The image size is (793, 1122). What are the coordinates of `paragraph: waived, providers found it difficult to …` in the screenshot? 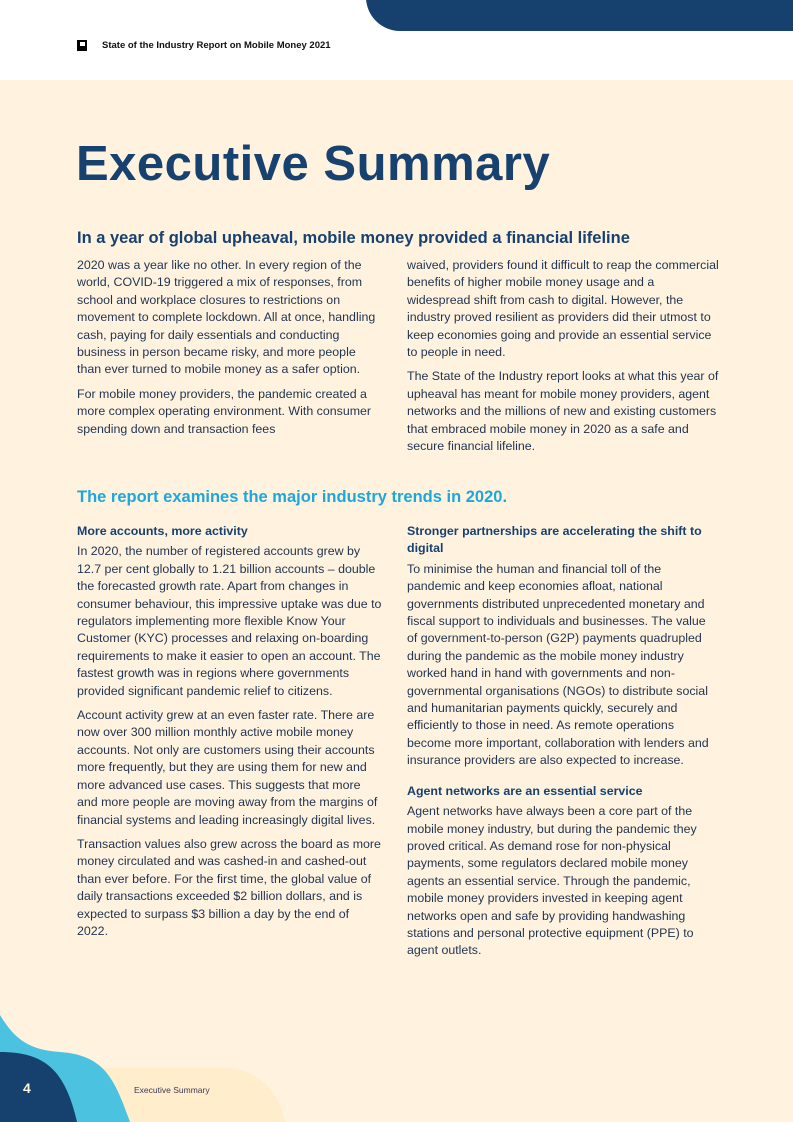 It's located at (563, 309).